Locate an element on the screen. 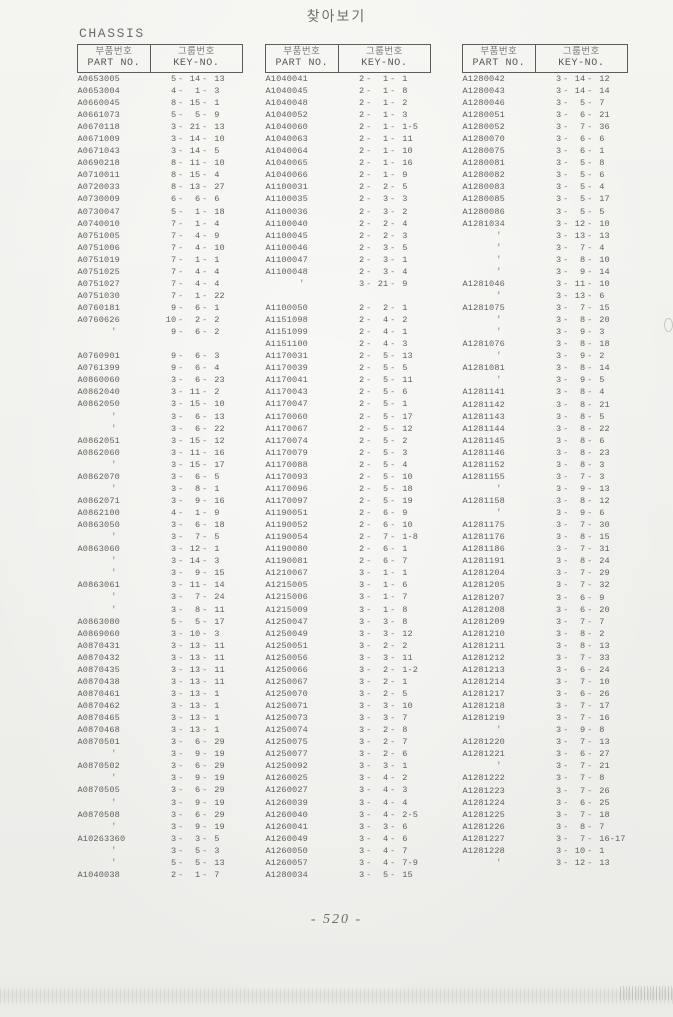 This screenshot has width=673, height=1017. table-row: A1100047 2-3-1 is located at coordinates (348, 260).